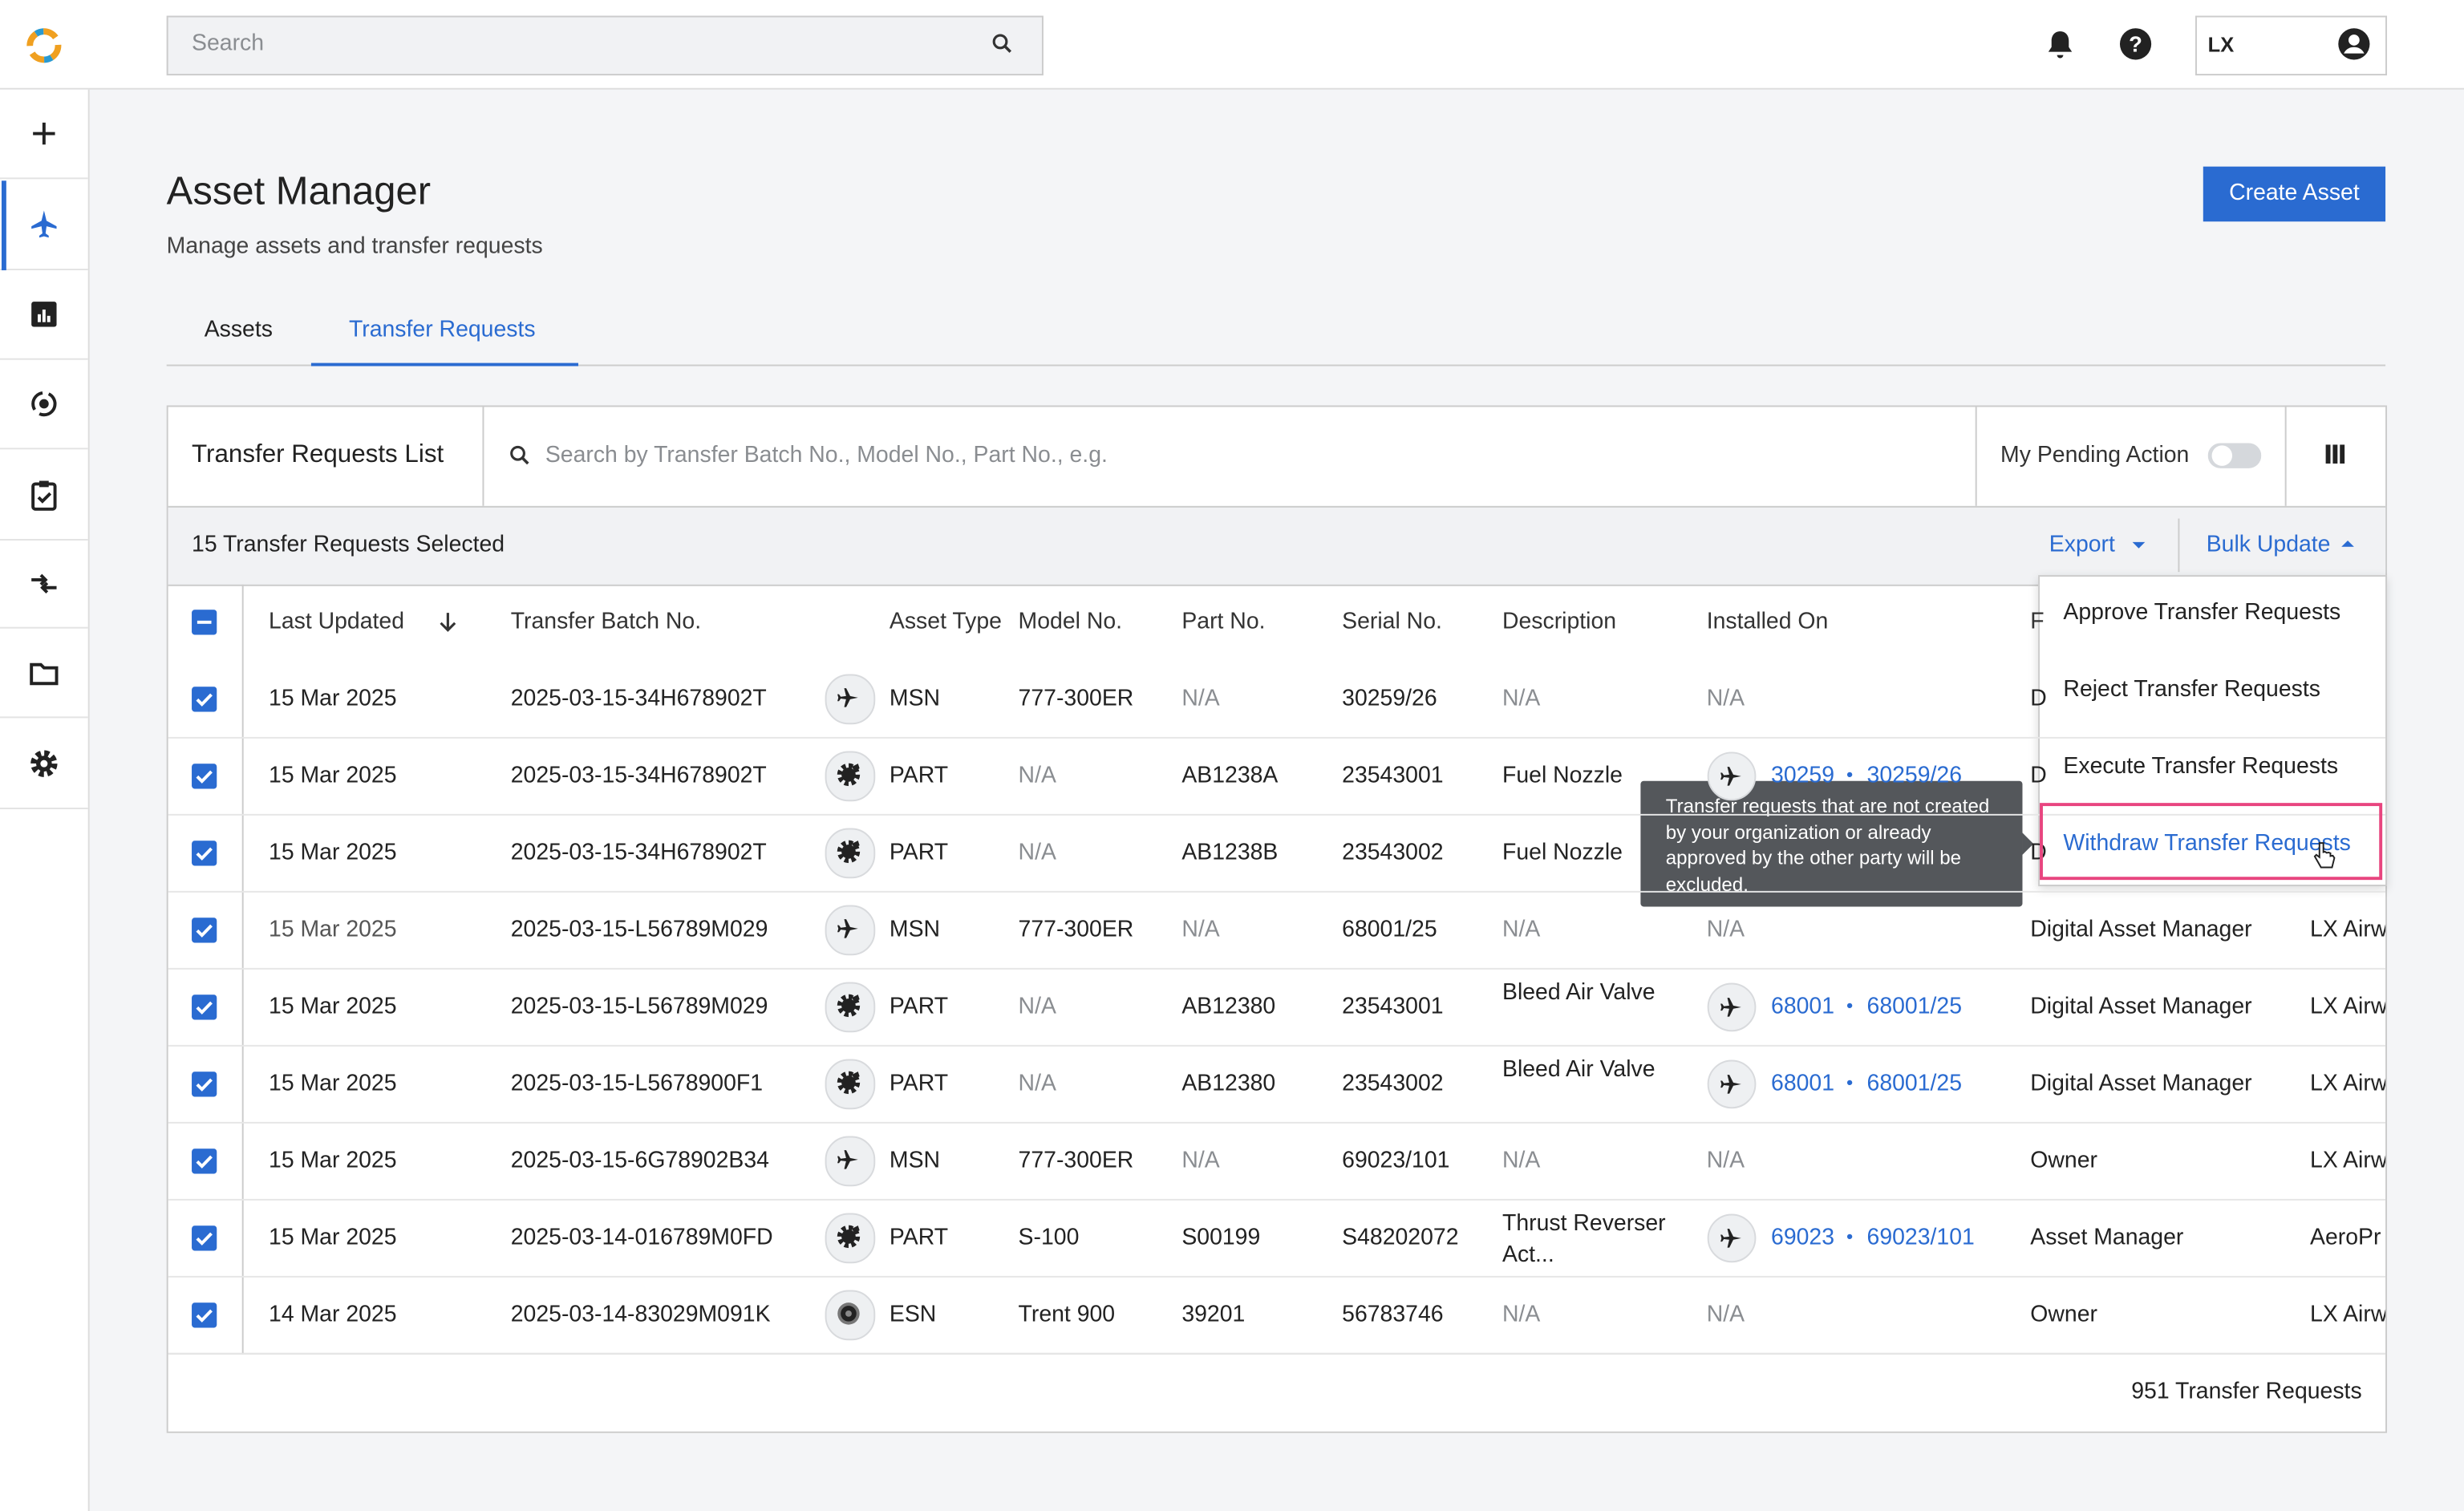  What do you see at coordinates (2028, 843) in the screenshot?
I see `tooltip-arrow` at bounding box center [2028, 843].